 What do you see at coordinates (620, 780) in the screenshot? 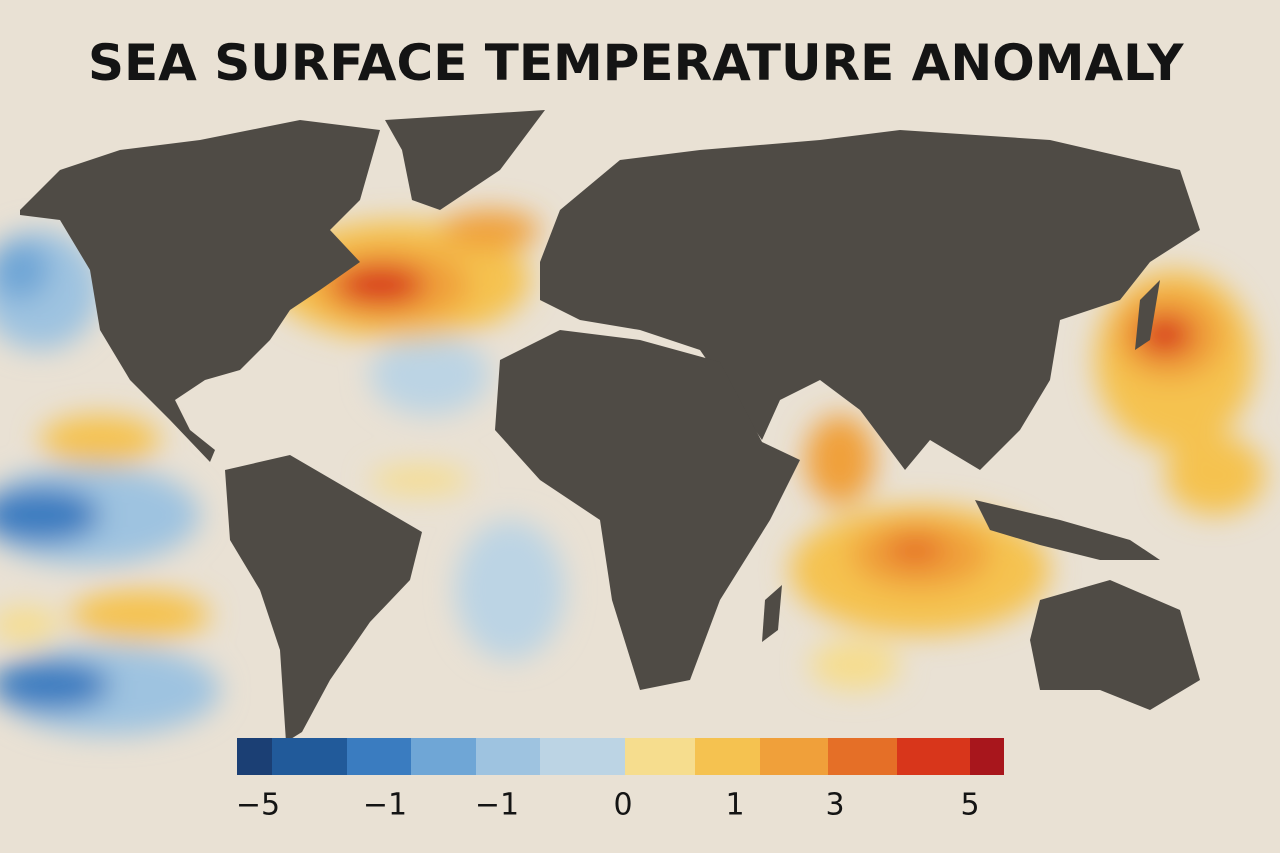
I see `colorbar: −5 −1 −1 0 1 3 5` at bounding box center [620, 780].